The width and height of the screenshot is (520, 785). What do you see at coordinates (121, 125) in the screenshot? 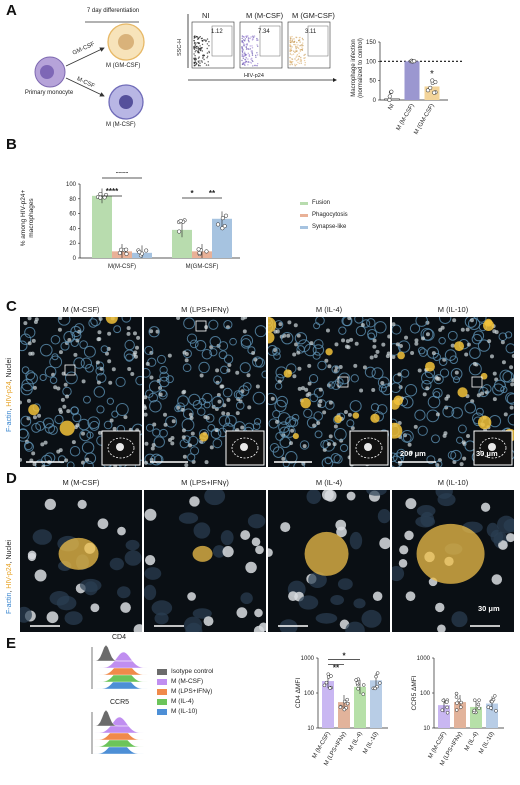
I see `m-mcsf-label: M (M-CSF)` at bounding box center [121, 125].